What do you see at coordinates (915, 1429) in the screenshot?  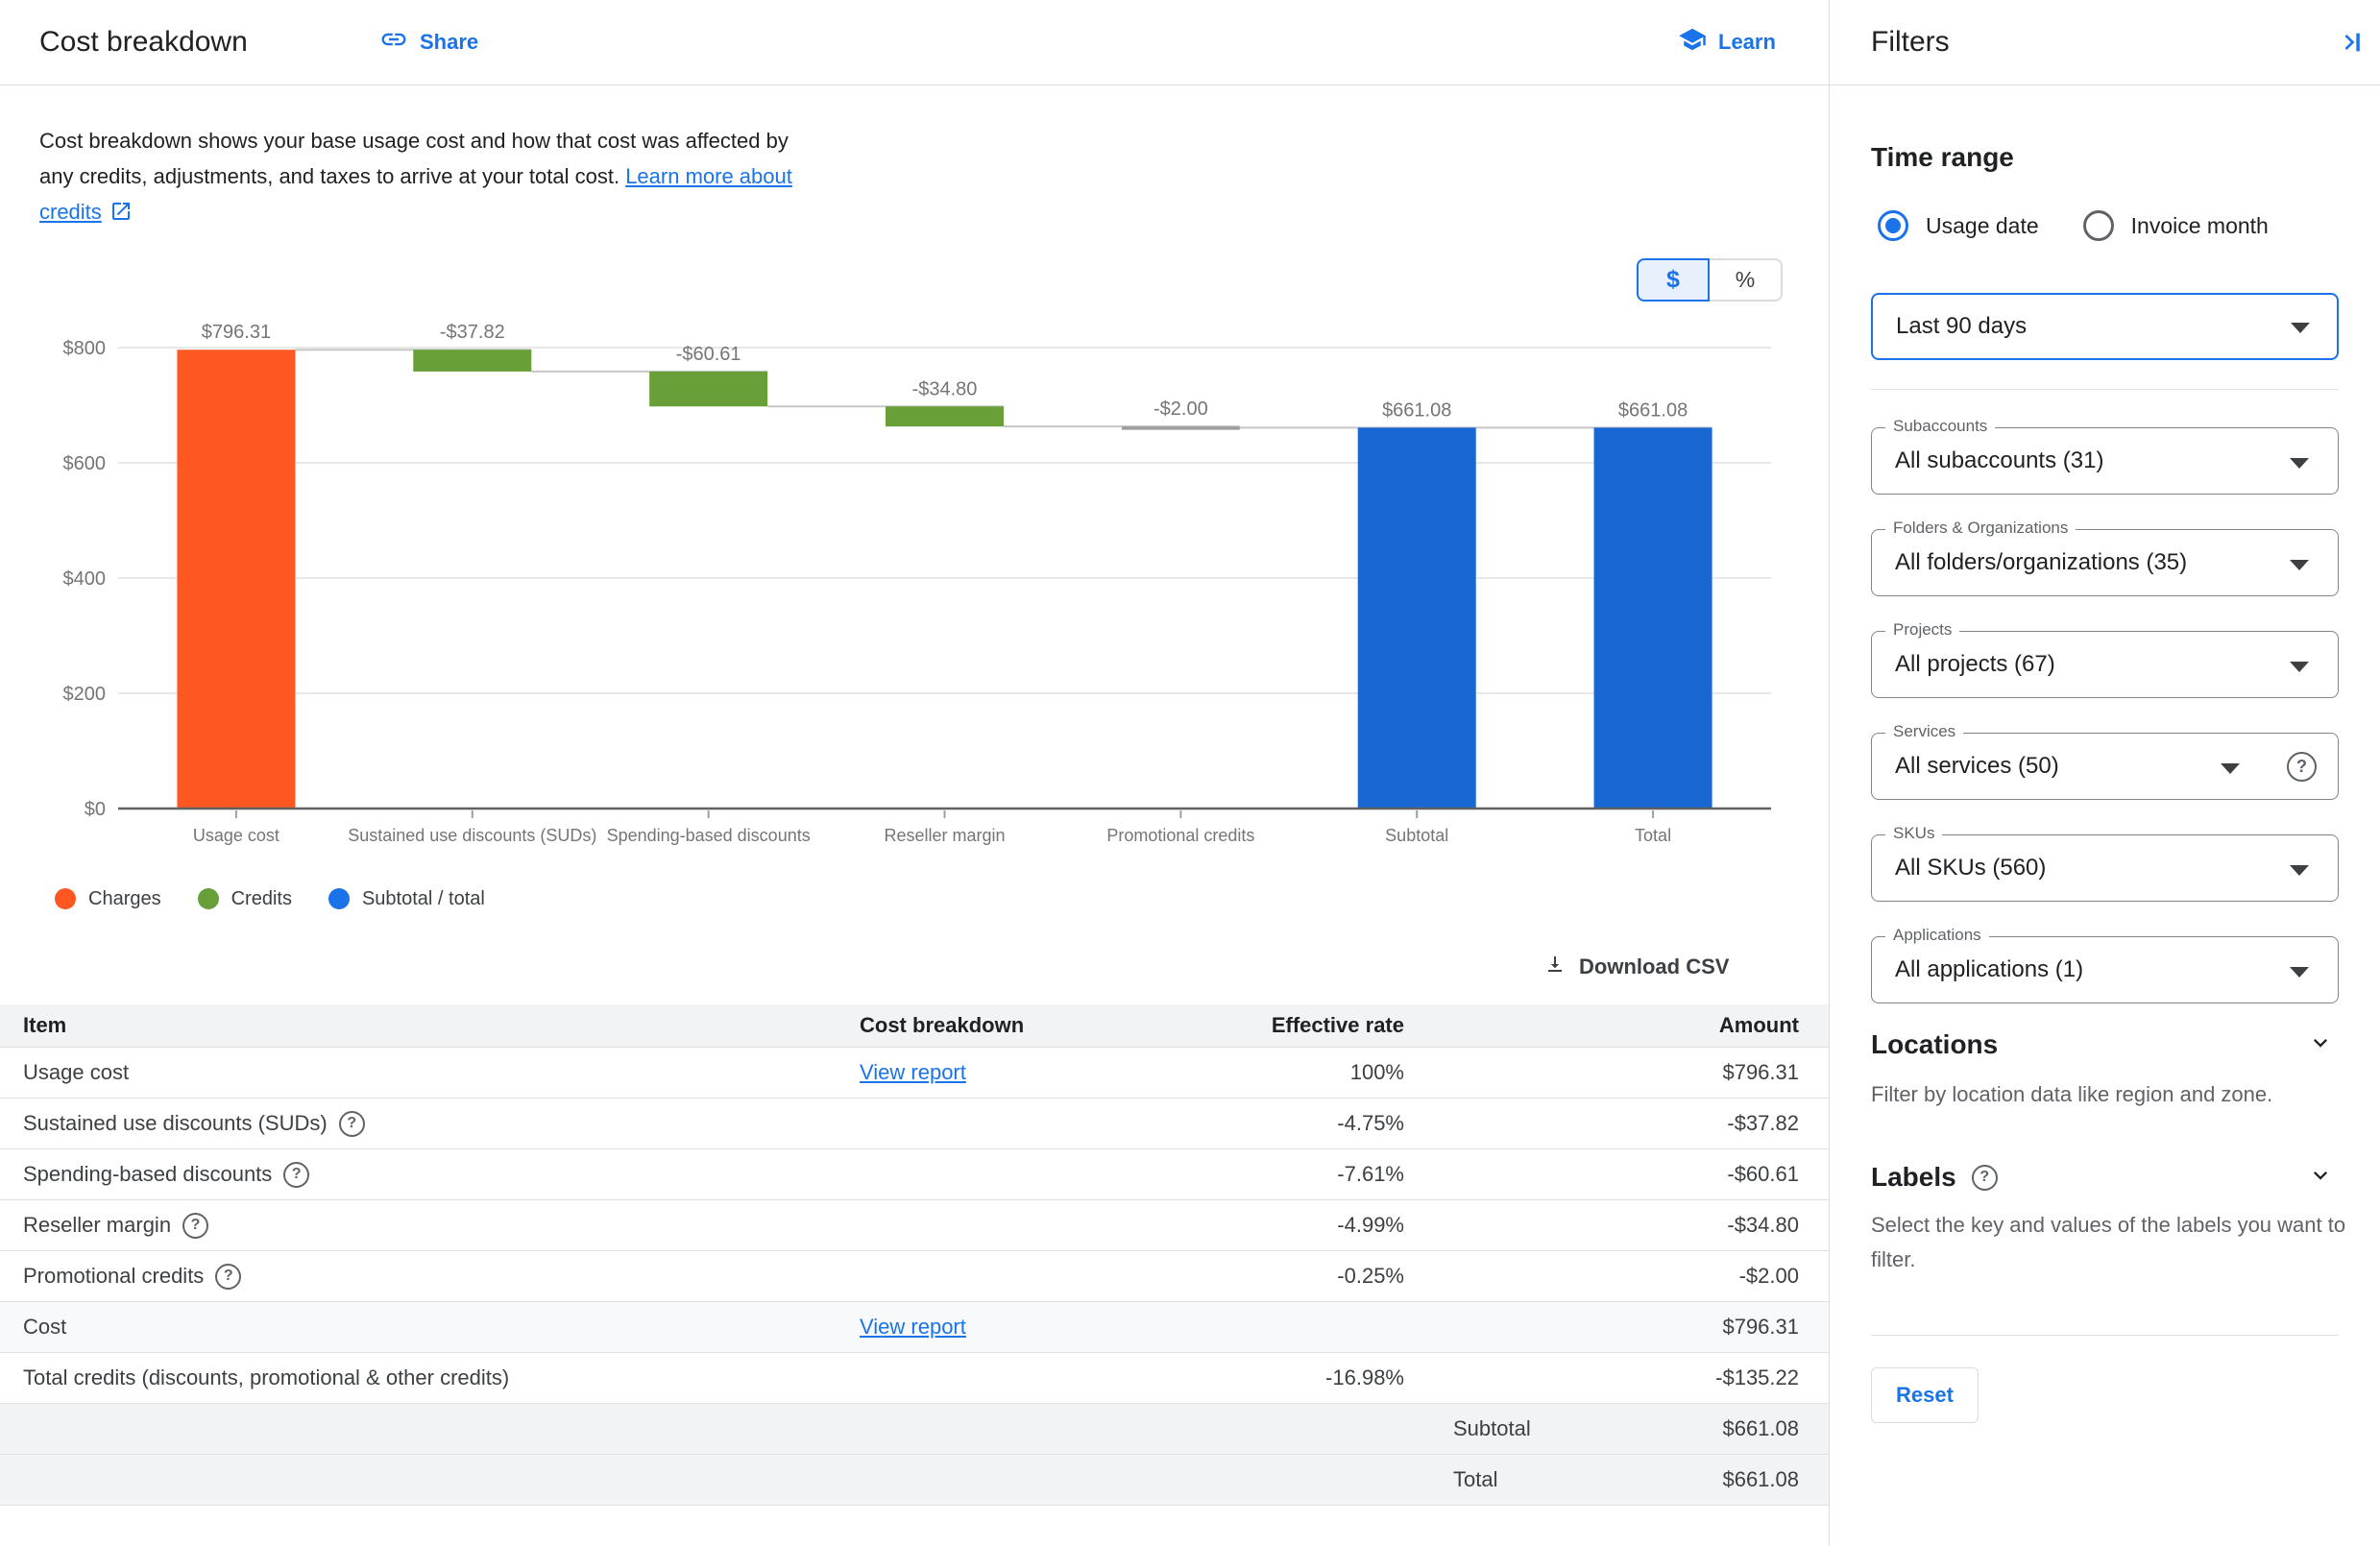 I see `table-row-subtotal: Subtotal $661.08` at bounding box center [915, 1429].